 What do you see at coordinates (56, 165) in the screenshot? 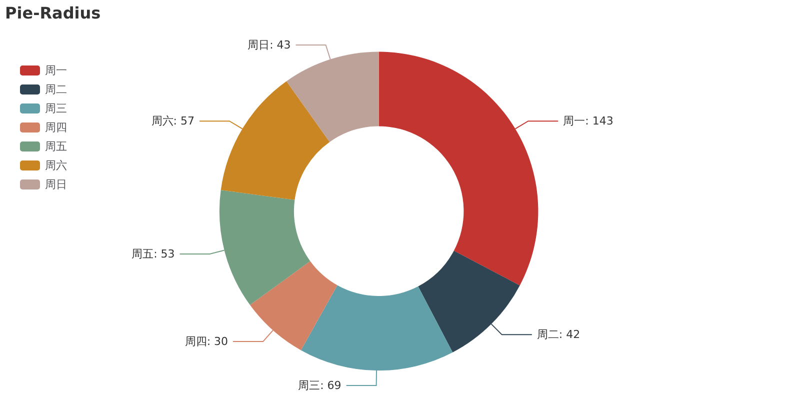
I see `legend-label: 周六` at bounding box center [56, 165].